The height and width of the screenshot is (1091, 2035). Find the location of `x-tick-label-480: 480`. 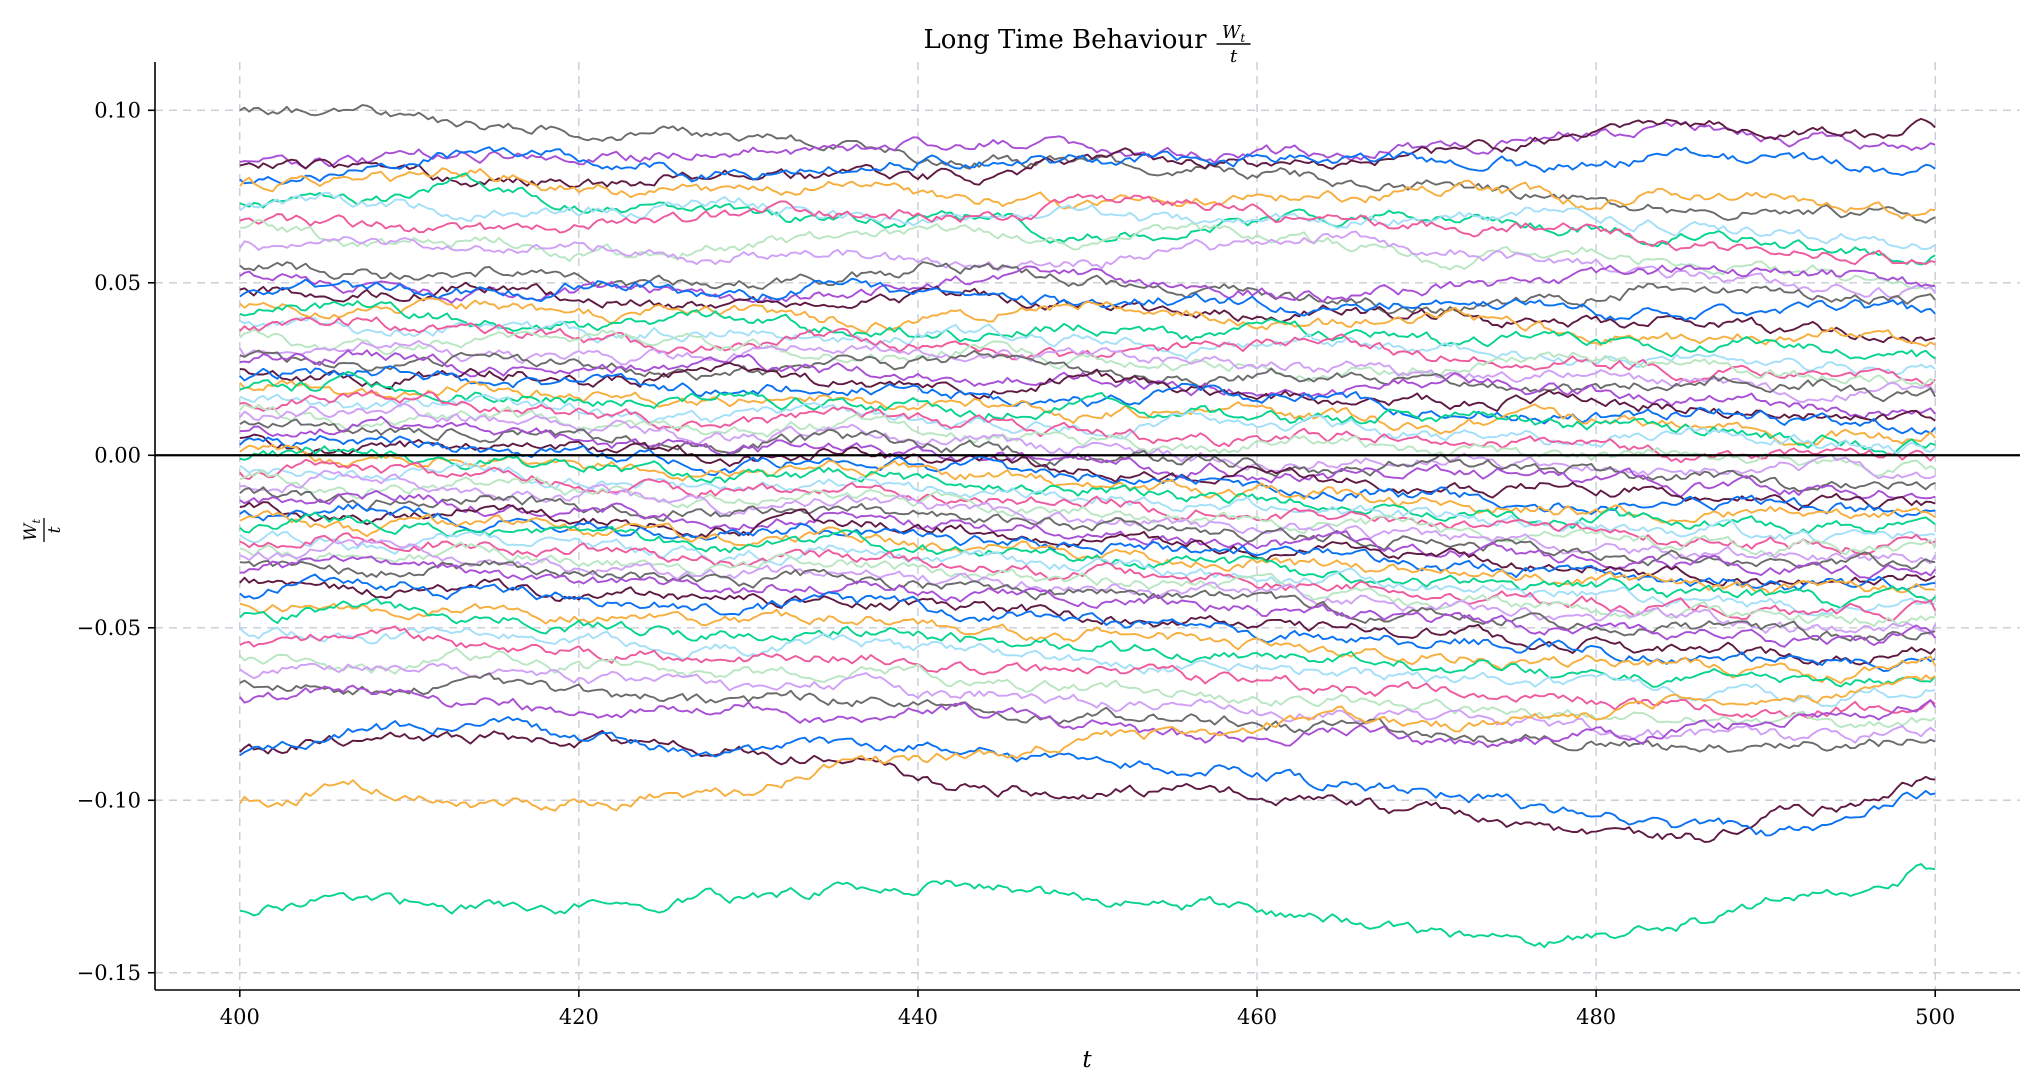

x-tick-label-480: 480 is located at coordinates (1596, 1017).